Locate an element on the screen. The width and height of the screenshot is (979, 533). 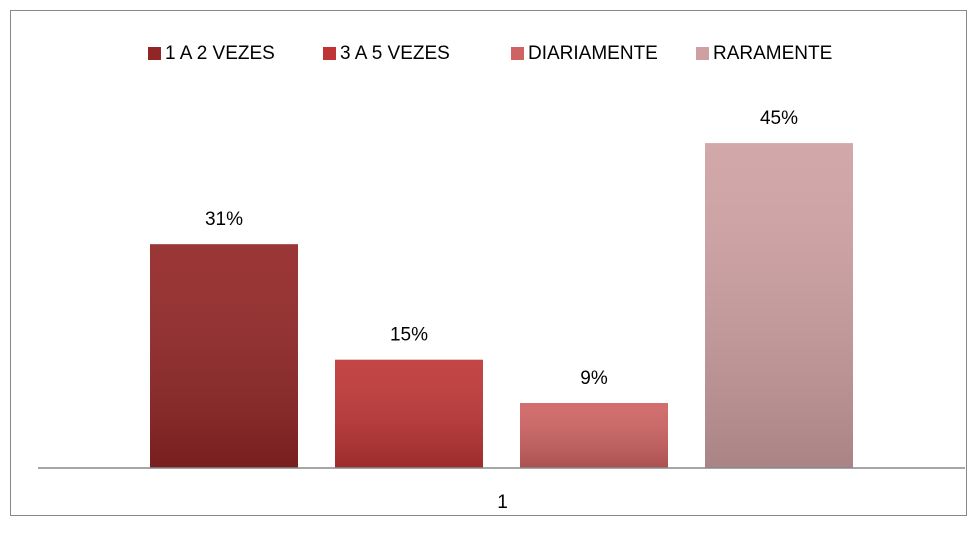
x-tick-label: 1 is located at coordinates (502, 502).